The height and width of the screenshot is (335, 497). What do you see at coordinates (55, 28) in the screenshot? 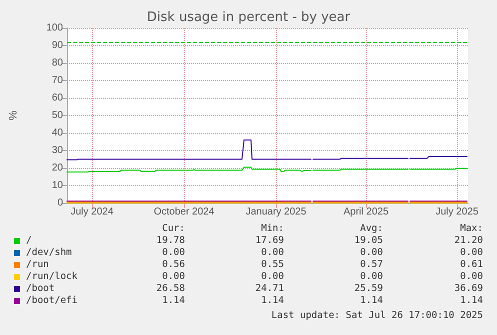
I see `y-tick-label: 100` at bounding box center [55, 28].